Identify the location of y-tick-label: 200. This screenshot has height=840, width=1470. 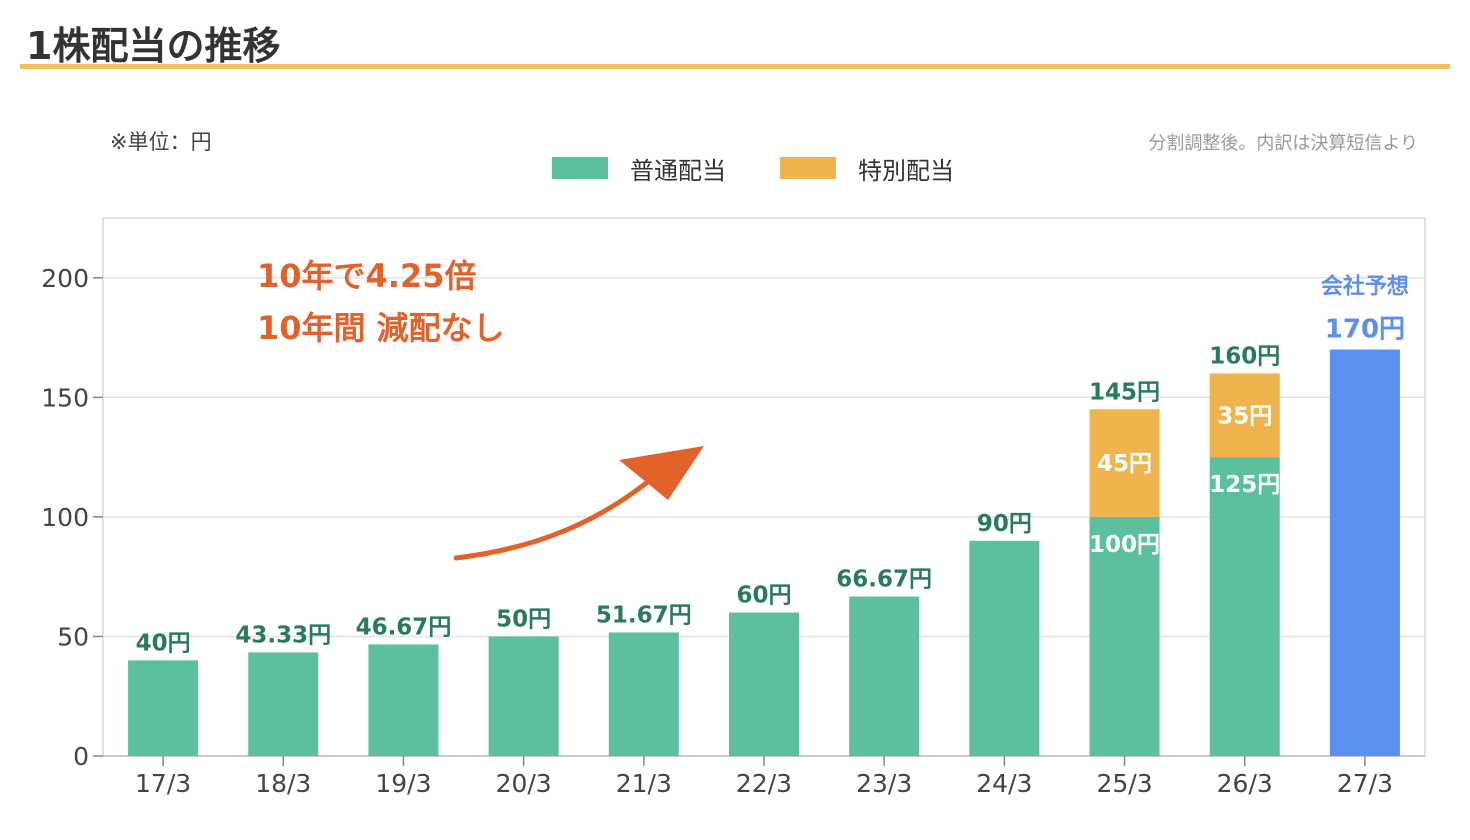
(65, 278).